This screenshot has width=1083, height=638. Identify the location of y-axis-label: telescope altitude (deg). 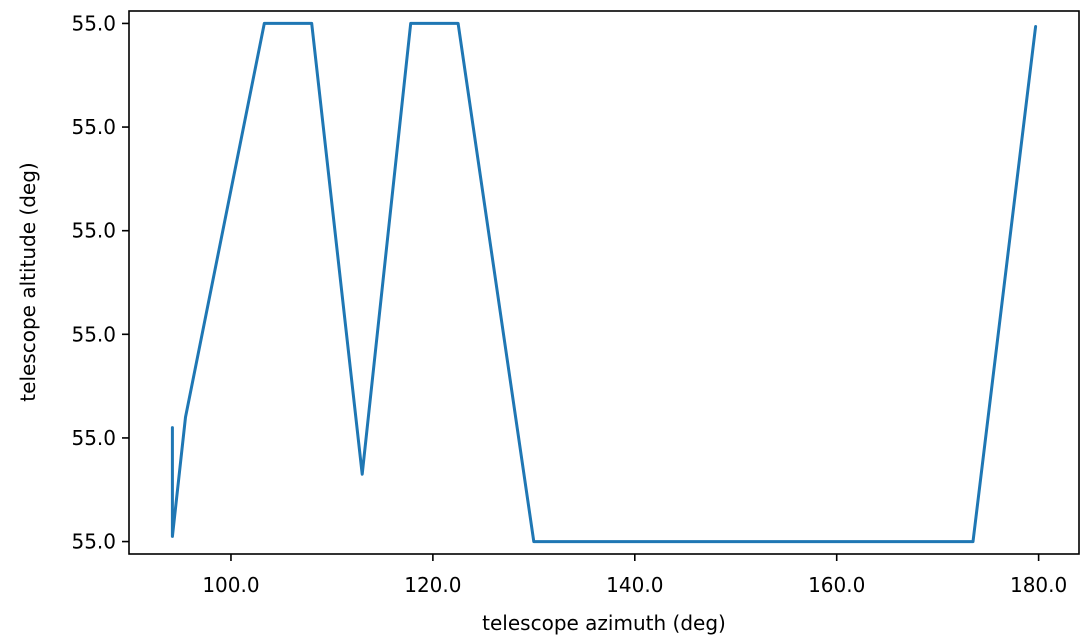
(28, 281).